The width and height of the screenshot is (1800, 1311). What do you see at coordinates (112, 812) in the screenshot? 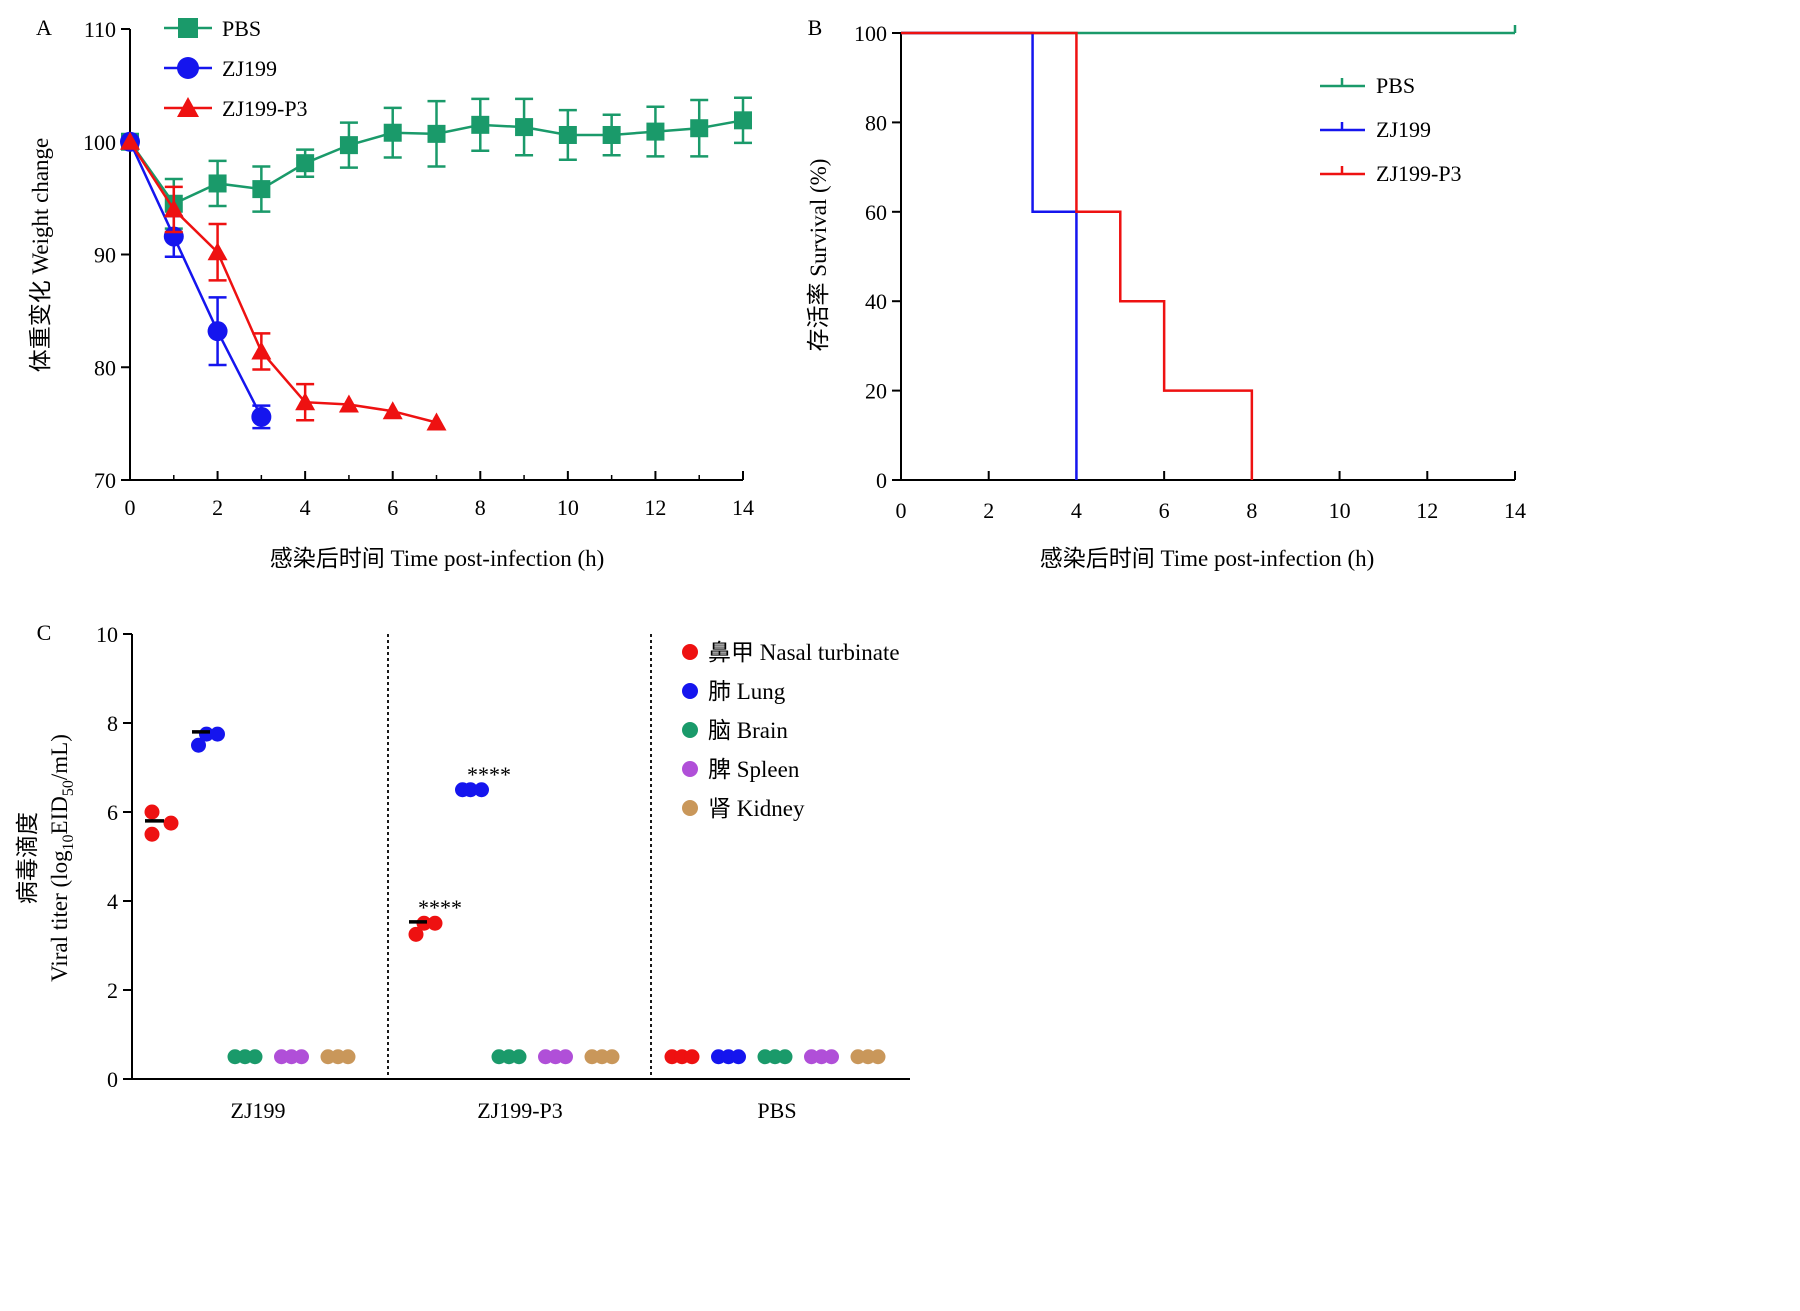
I see `c-y-tick-label: 6` at bounding box center [112, 812].